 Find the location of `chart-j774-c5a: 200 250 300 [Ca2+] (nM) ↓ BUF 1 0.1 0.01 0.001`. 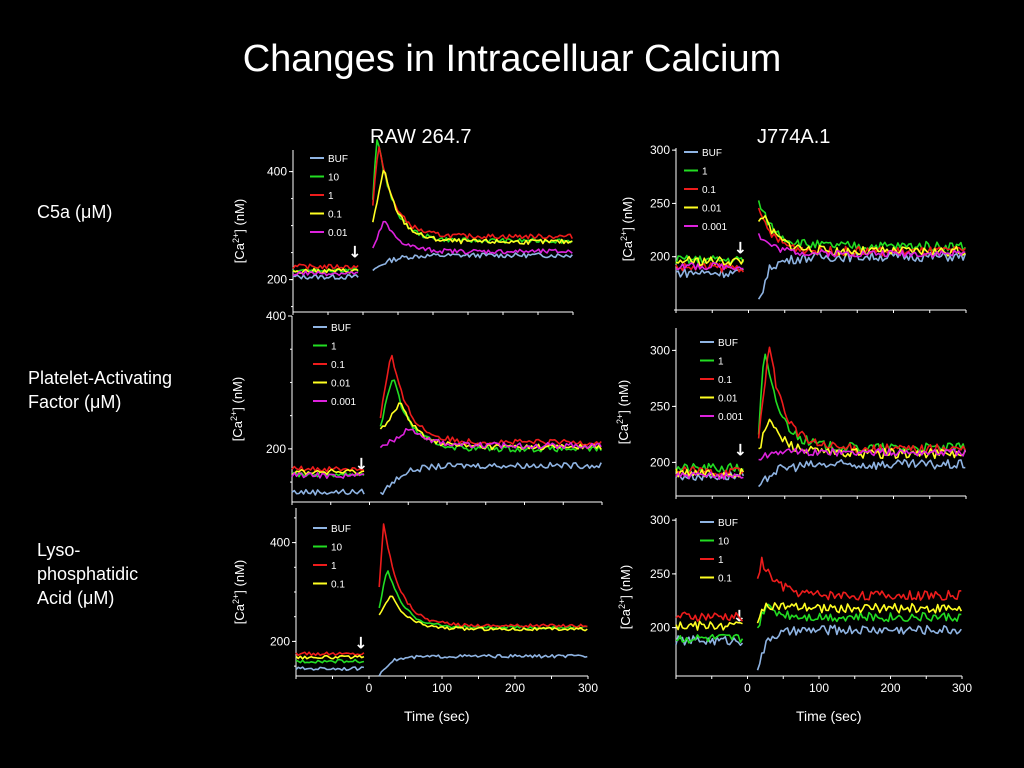

chart-j774-c5a: 200 250 300 [Ca2+] (nM) ↓ BUF 1 0.1 0.01 0.001 is located at coordinates (793, 228).